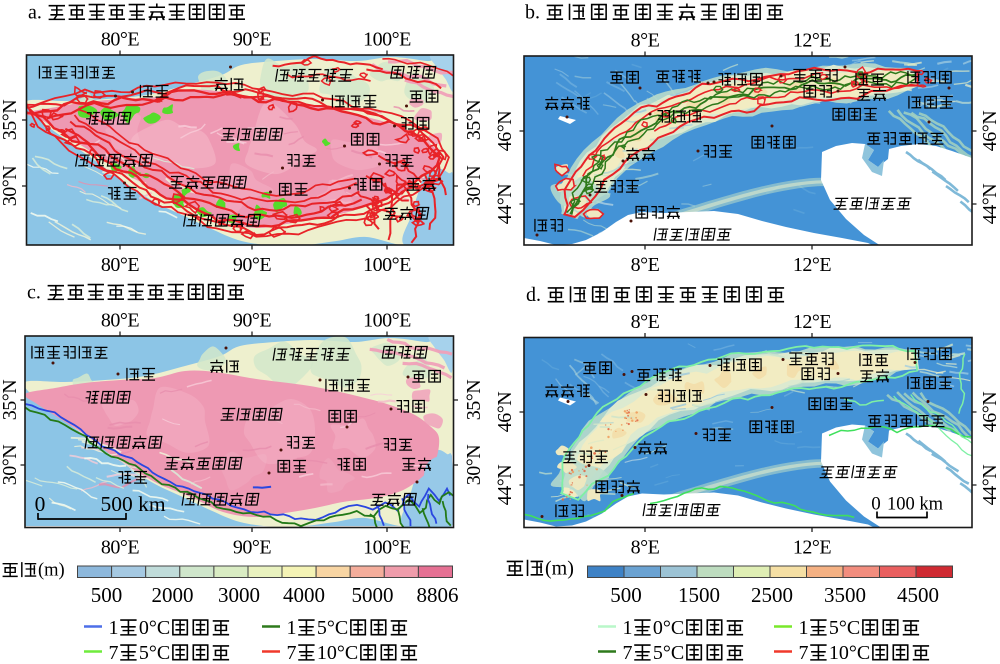 Image resolution: width=1000 pixels, height=664 pixels. I want to click on svg-text: 100 km, so click(915, 505).